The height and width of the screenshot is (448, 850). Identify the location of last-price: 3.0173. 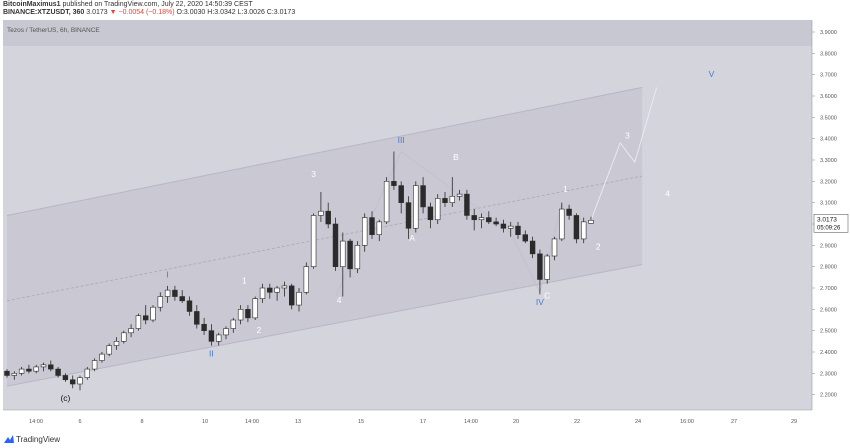
(97, 12).